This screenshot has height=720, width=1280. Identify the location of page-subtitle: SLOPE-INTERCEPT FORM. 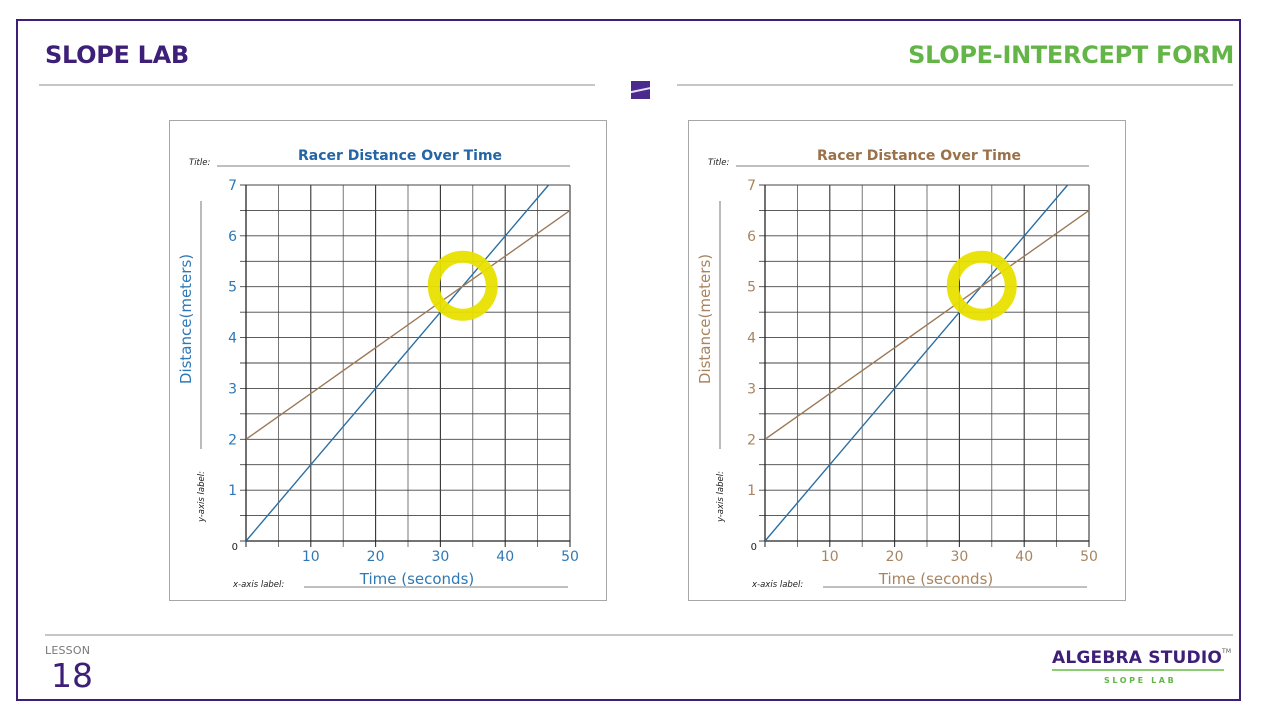
(1071, 55).